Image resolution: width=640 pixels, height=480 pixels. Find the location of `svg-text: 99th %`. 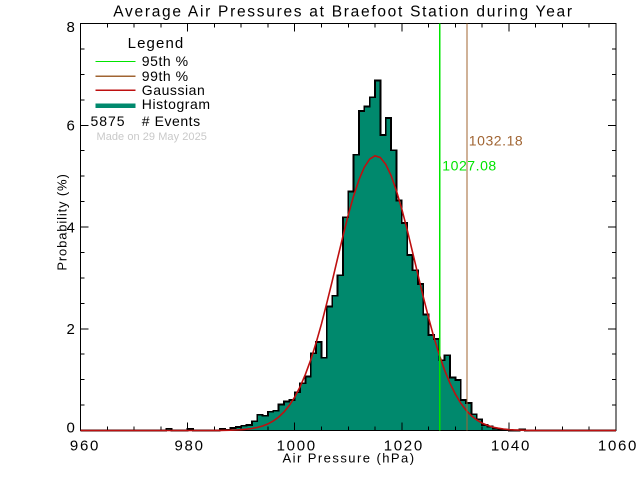

svg-text: 99th % is located at coordinates (165, 76).